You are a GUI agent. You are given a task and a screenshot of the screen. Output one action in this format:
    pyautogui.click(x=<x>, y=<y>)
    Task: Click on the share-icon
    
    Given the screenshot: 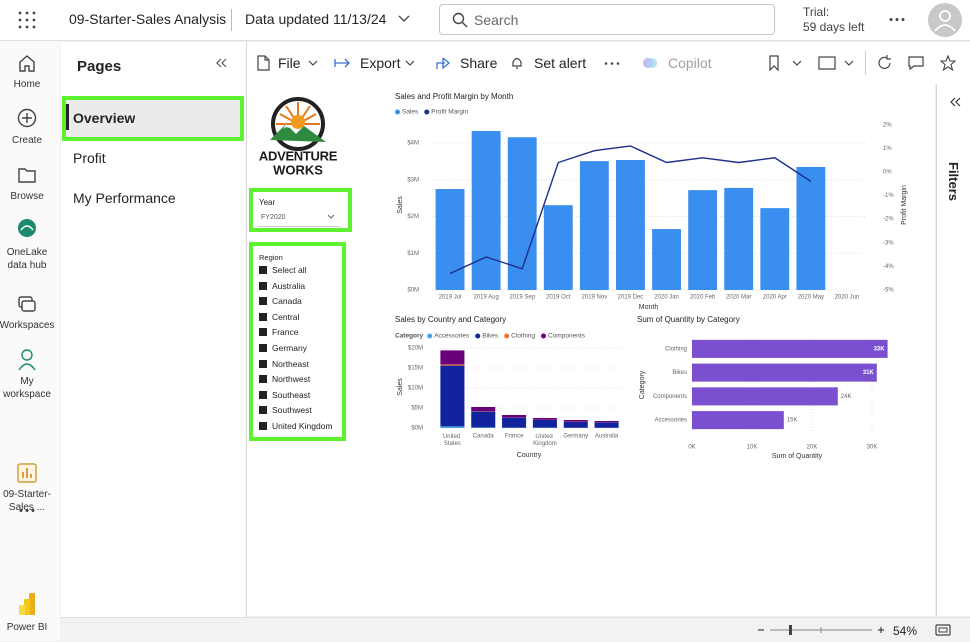 What is the action you would take?
    pyautogui.click(x=444, y=63)
    